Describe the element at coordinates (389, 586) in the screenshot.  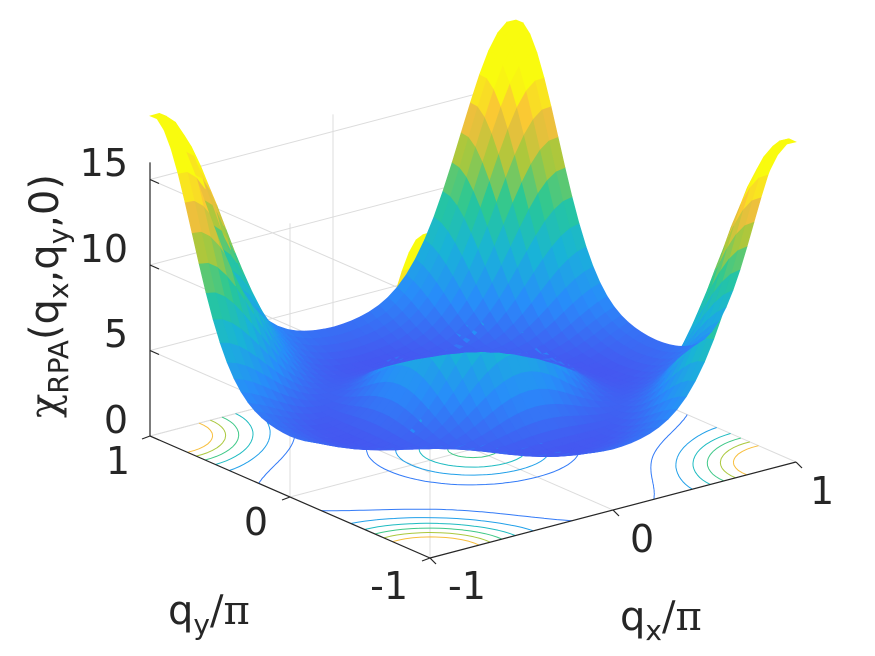
I see `y-tick-label: -1` at that location.